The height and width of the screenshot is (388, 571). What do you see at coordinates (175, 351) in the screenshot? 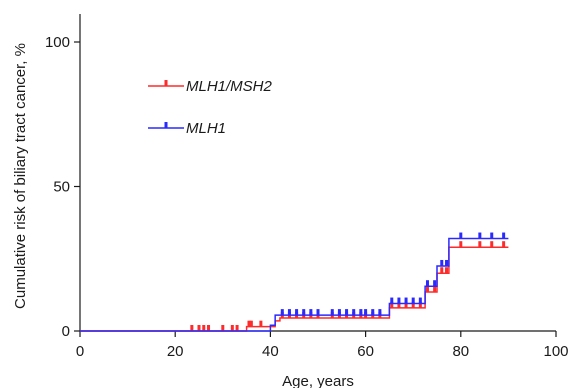
I see `x-tick-label: 20` at bounding box center [175, 351].